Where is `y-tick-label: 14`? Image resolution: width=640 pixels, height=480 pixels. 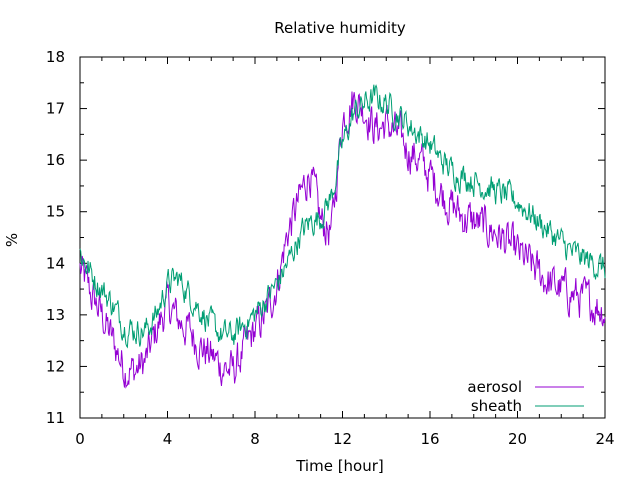
y-tick-label: 14 is located at coordinates (55, 263).